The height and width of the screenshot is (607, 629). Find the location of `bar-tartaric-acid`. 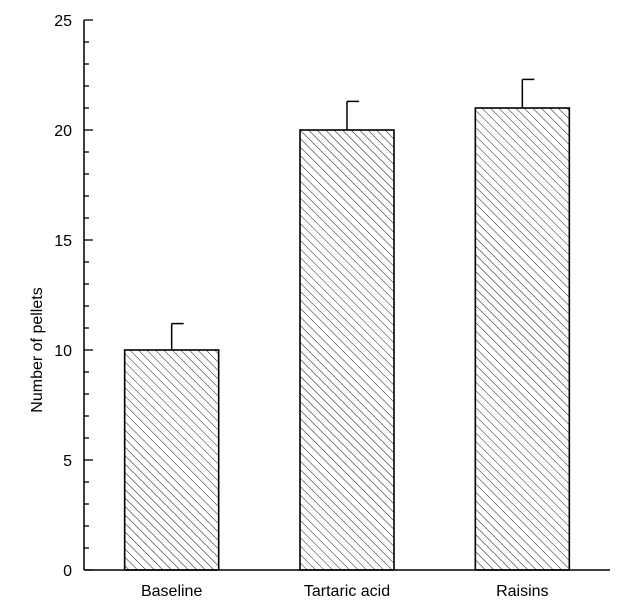

bar-tartaric-acid is located at coordinates (347, 350).